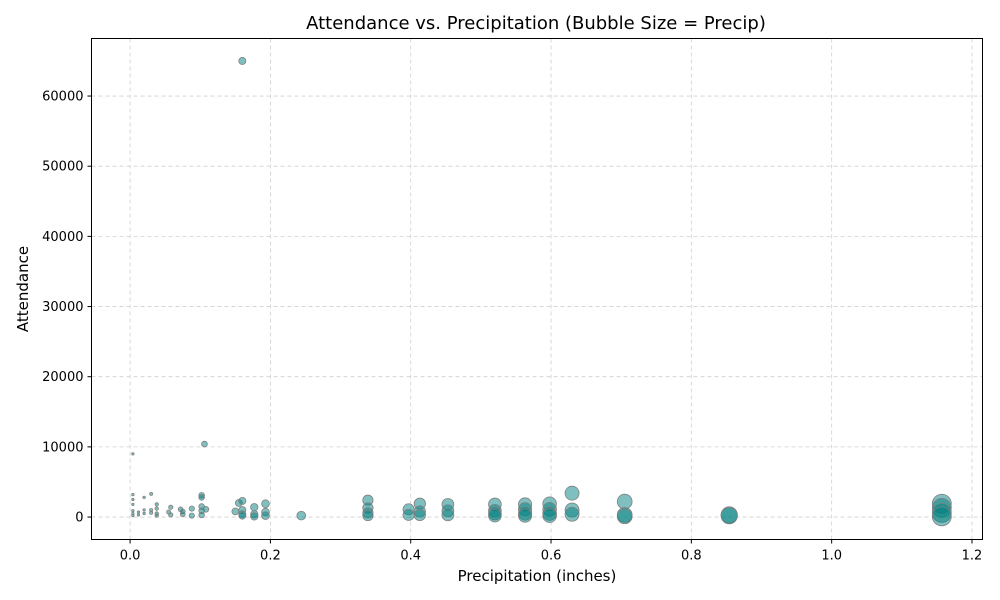  What do you see at coordinates (79, 518) in the screenshot?
I see `y-tick-label: 0` at bounding box center [79, 518].